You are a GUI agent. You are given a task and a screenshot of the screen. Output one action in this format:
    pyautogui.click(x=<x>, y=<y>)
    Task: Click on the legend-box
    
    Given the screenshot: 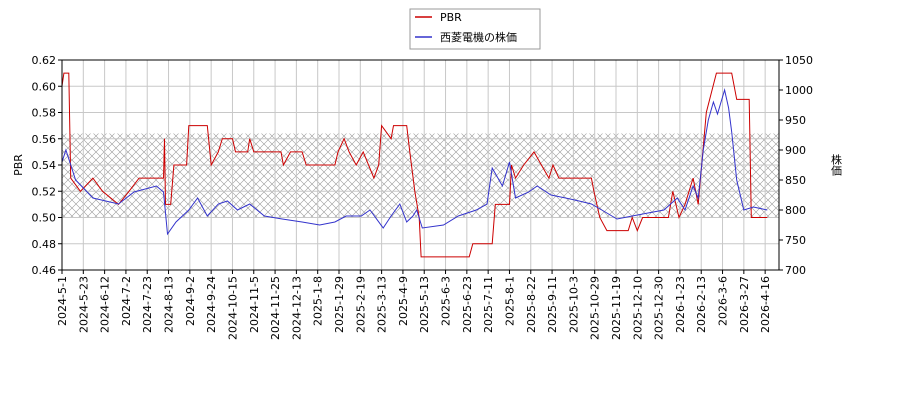 What is the action you would take?
    pyautogui.click(x=475, y=29)
    